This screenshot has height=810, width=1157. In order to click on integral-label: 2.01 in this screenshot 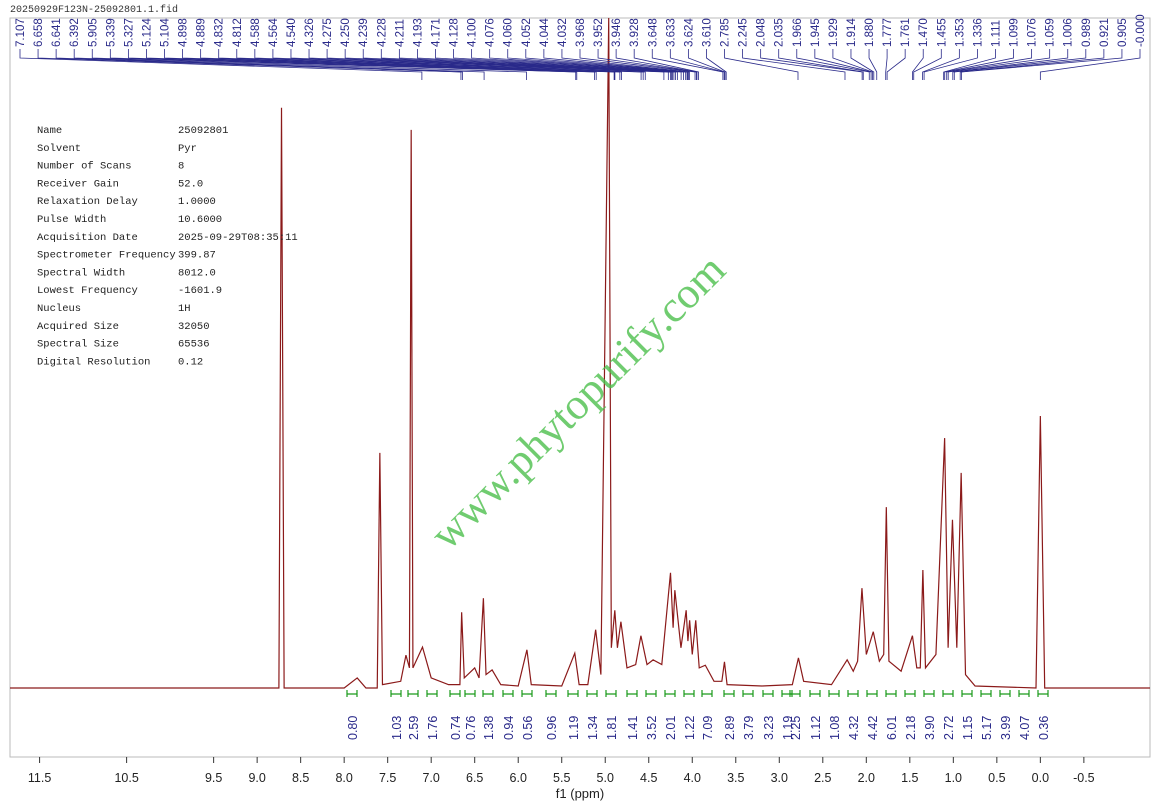, I will do `click(671, 728)`.